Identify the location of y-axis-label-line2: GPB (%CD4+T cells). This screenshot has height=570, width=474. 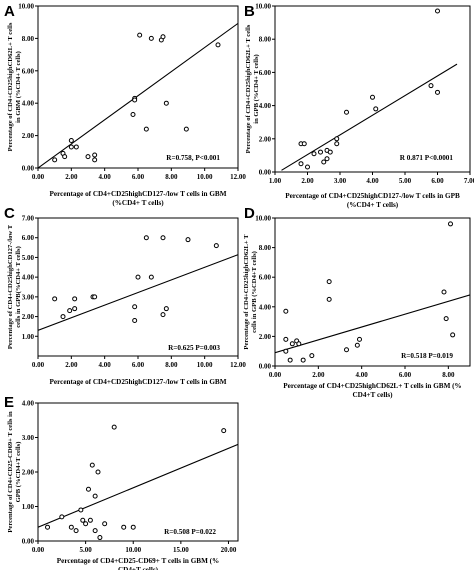
(18, 472).